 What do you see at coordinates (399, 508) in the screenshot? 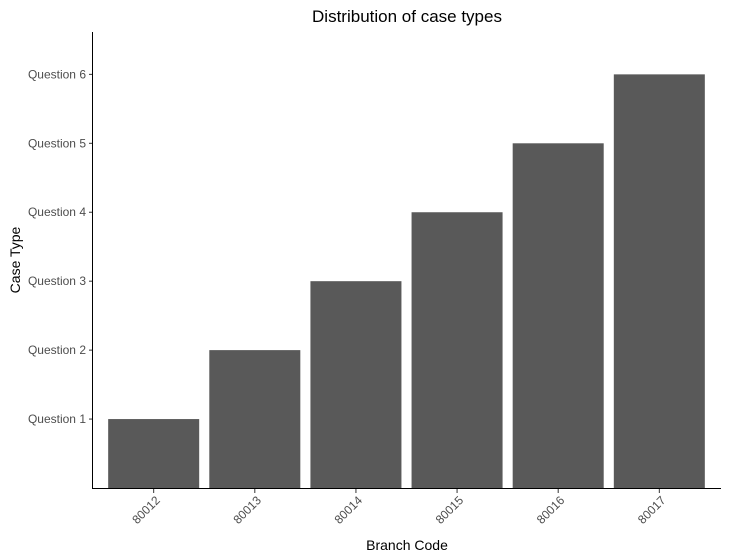
I see `x-axis-ticks: 80012 80013 80014 80015 80016 80017` at bounding box center [399, 508].